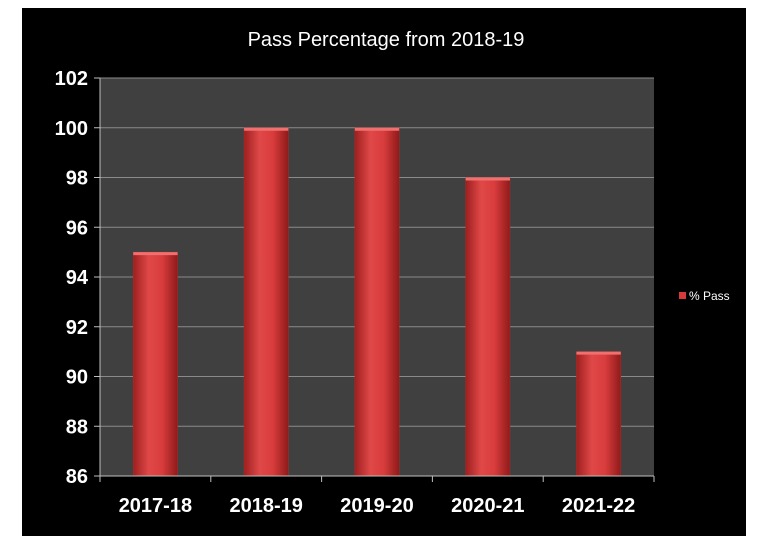 This screenshot has width=768, height=544. What do you see at coordinates (71, 79) in the screenshot?
I see `y-tick-label: 102` at bounding box center [71, 79].